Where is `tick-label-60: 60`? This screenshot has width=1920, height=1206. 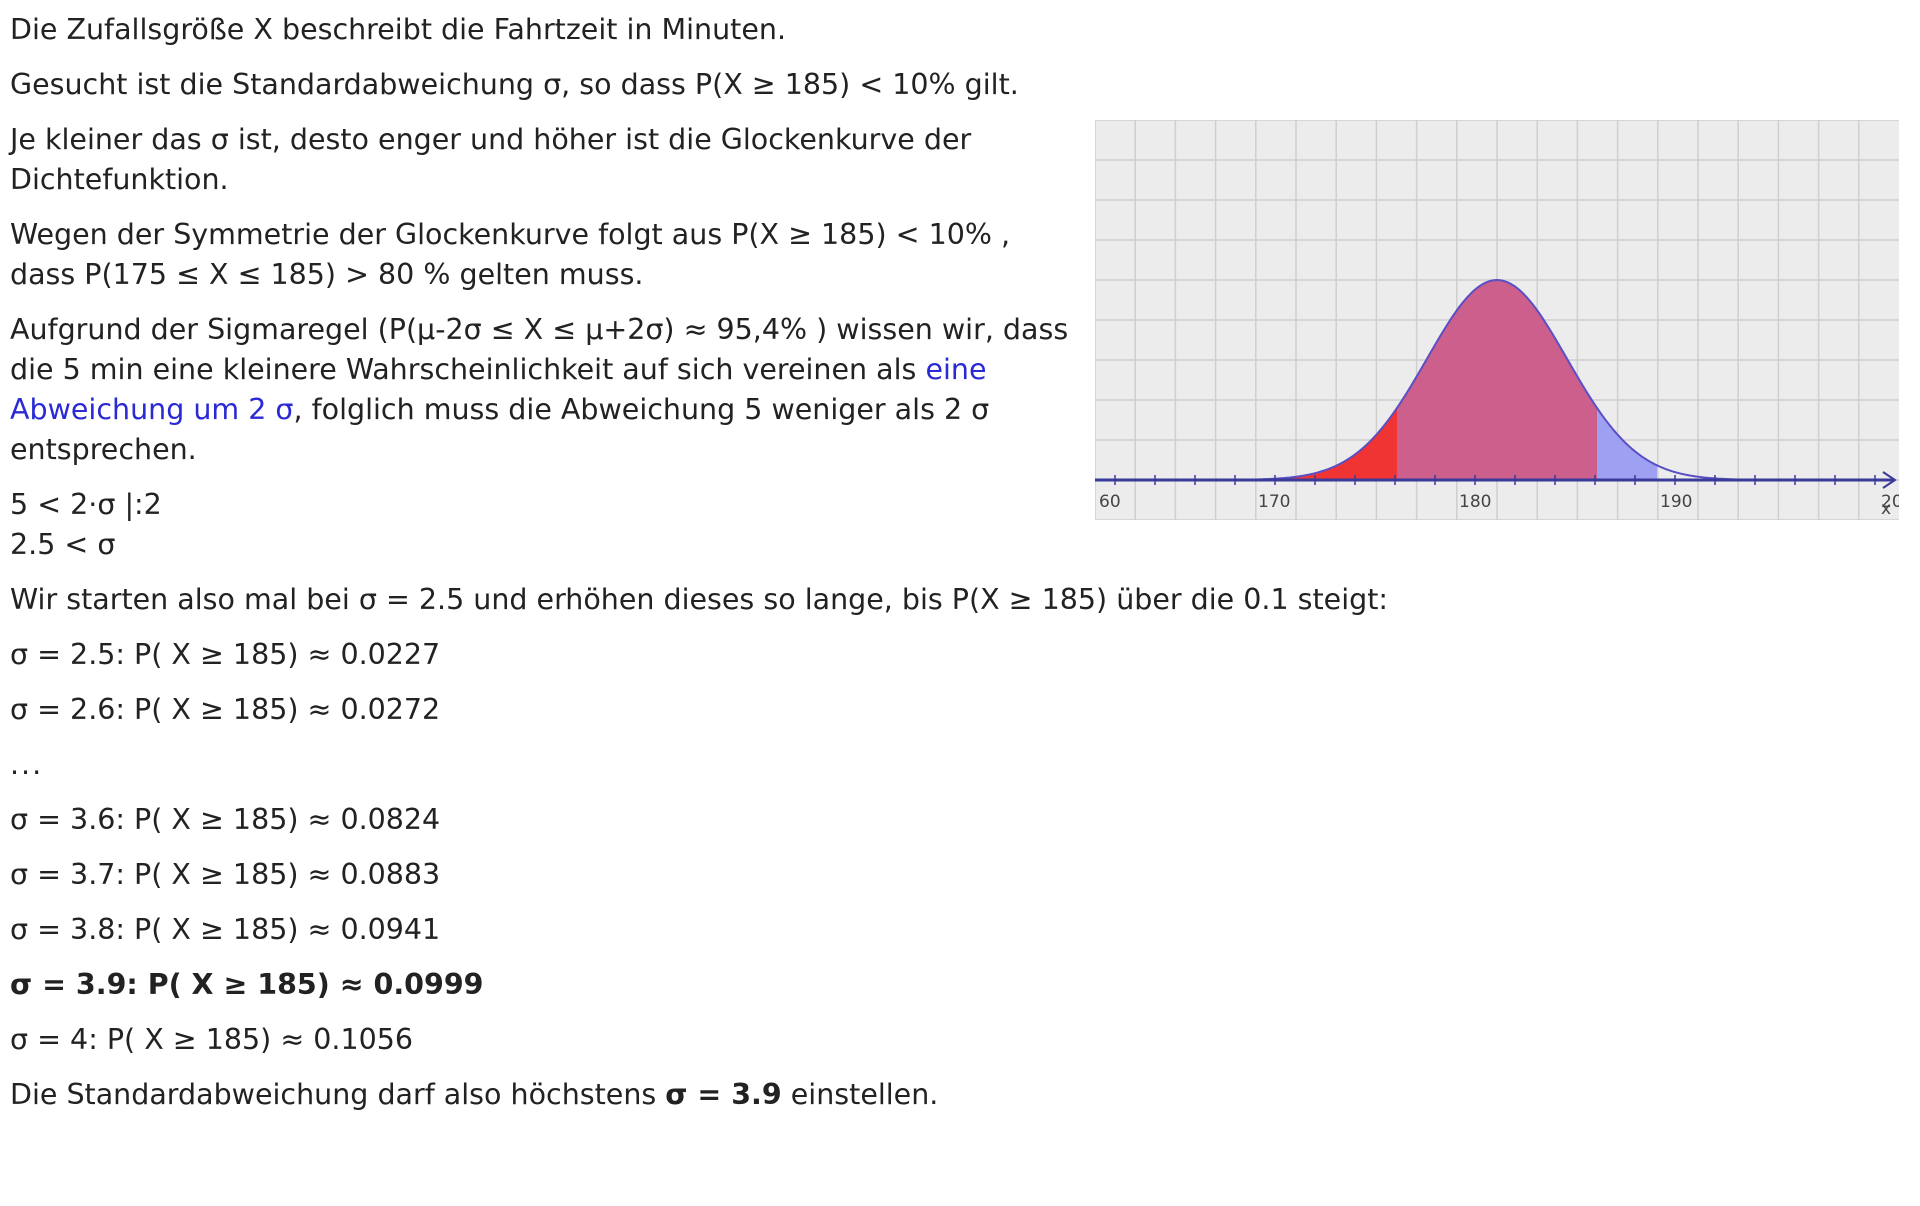 tick-label-60: 60 is located at coordinates (1110, 502).